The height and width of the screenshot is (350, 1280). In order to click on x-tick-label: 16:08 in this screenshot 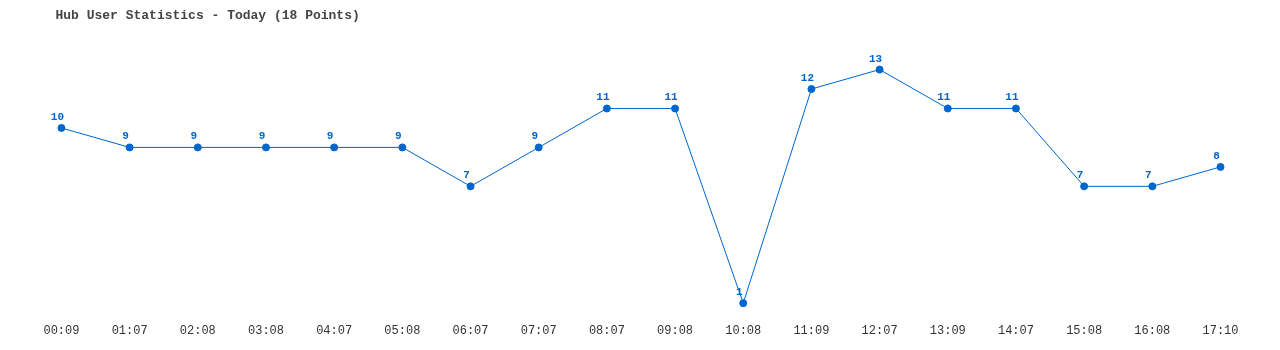, I will do `click(1152, 330)`.